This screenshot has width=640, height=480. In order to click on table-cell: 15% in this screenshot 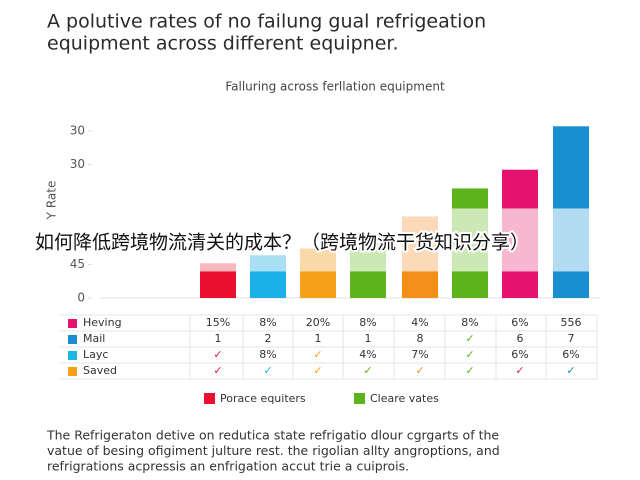, I will do `click(218, 322)`.